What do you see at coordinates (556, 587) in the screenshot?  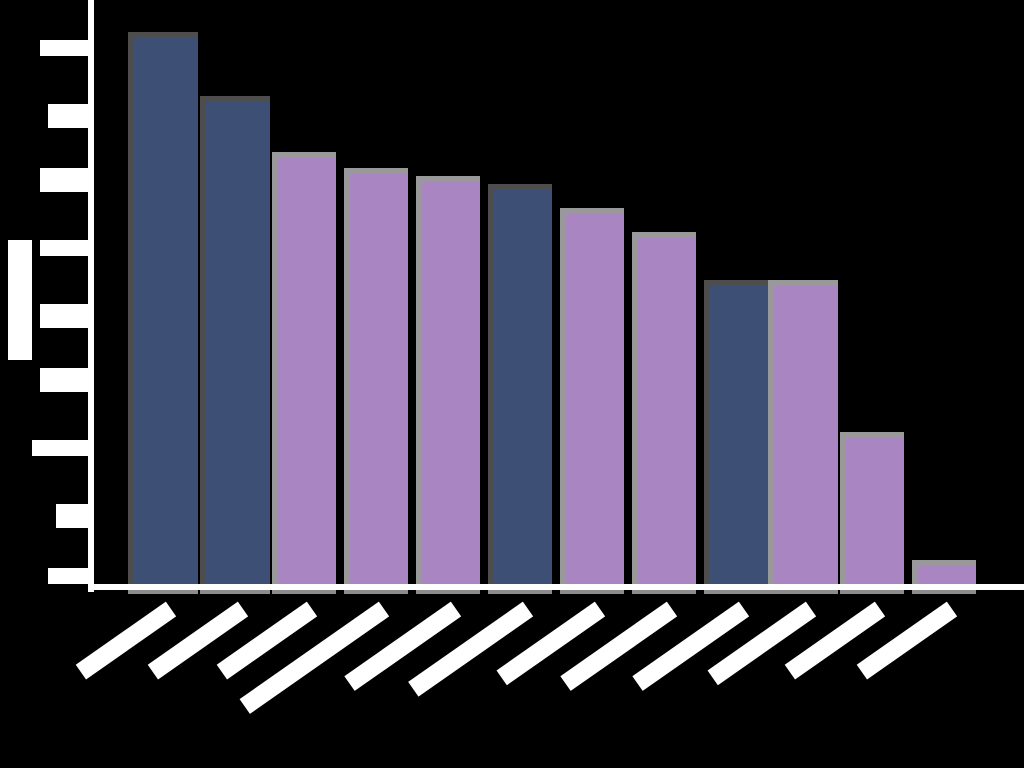 I see `x-axis` at bounding box center [556, 587].